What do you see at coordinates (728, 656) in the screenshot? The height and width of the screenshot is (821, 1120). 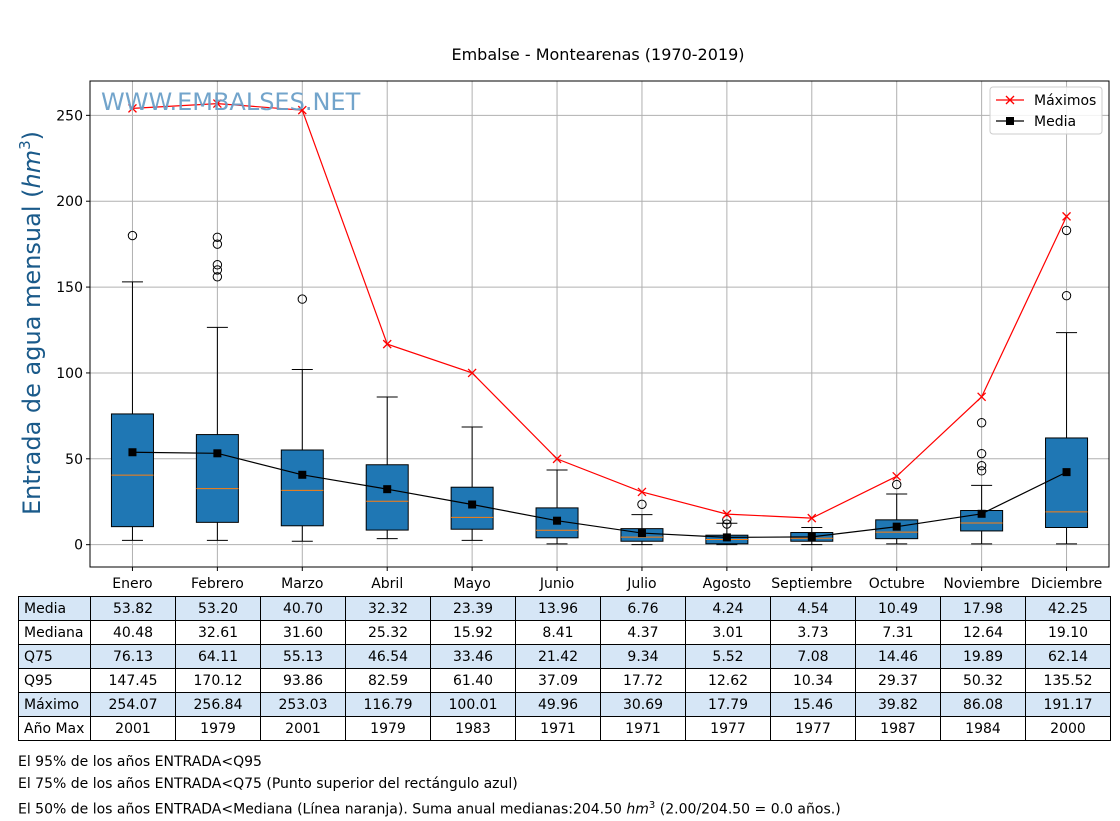 I see `table-cell: 5.52` at bounding box center [728, 656].